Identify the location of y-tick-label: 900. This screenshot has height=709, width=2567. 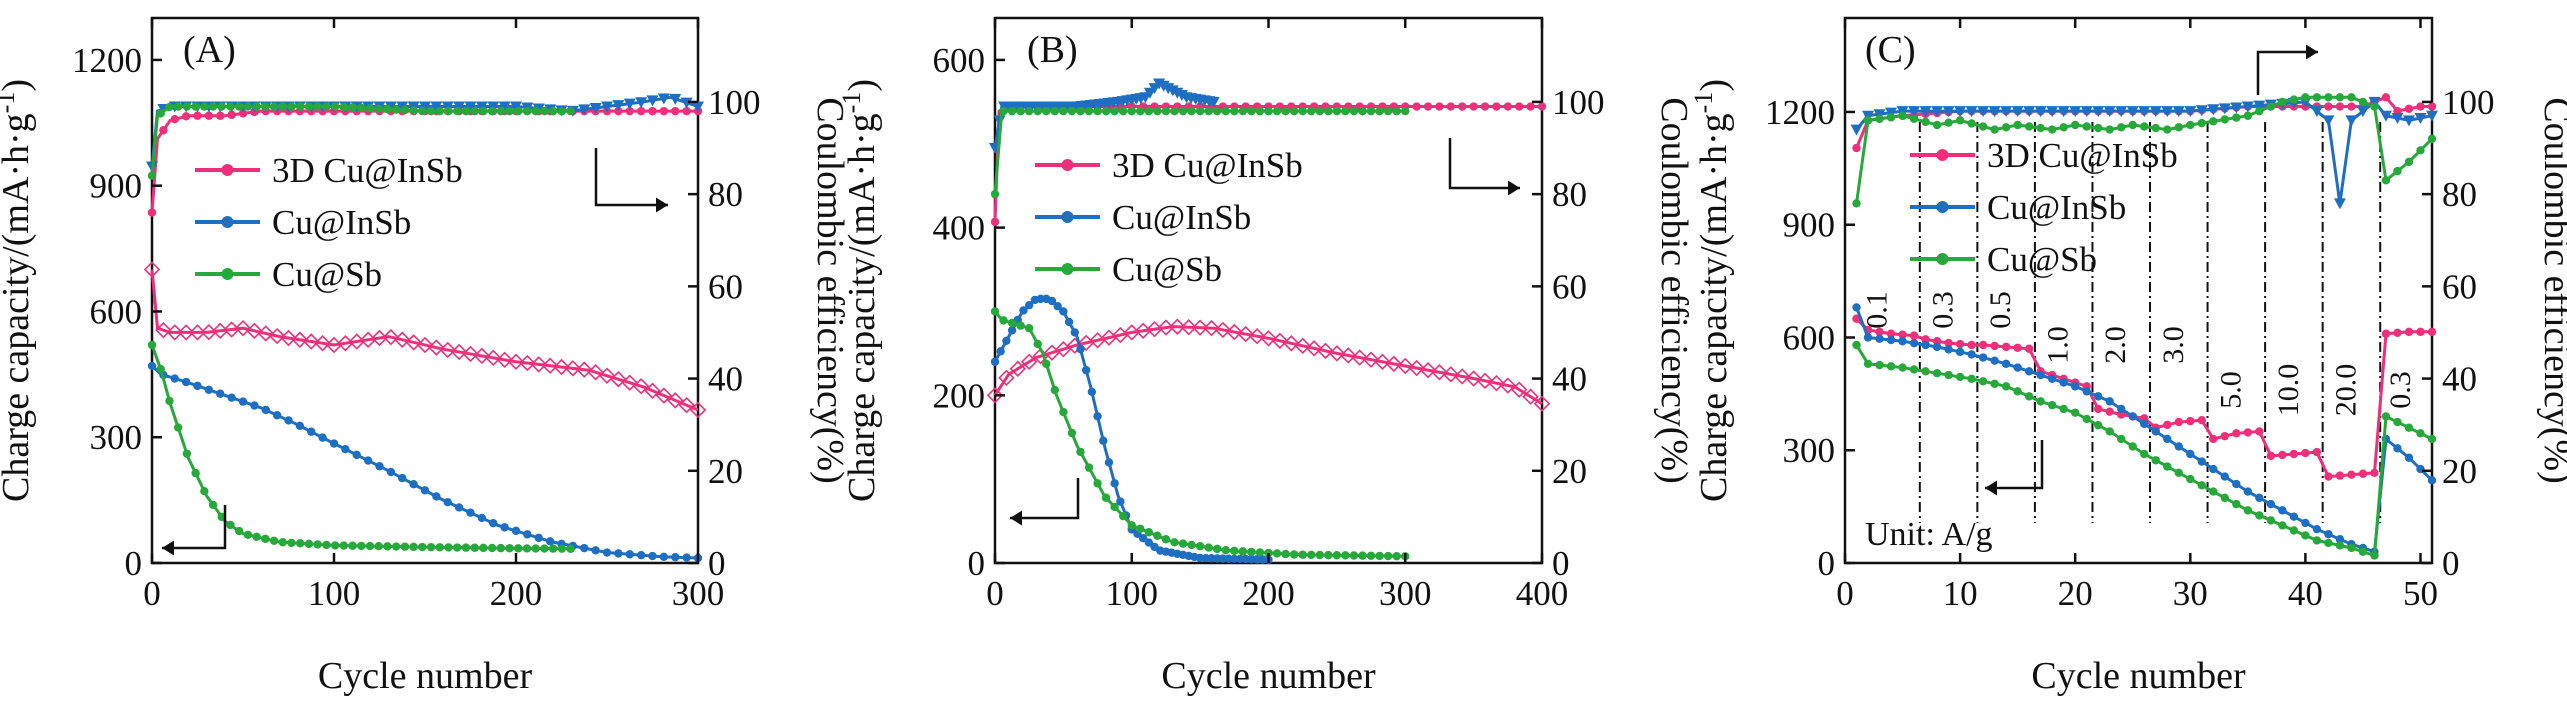
(1809, 225).